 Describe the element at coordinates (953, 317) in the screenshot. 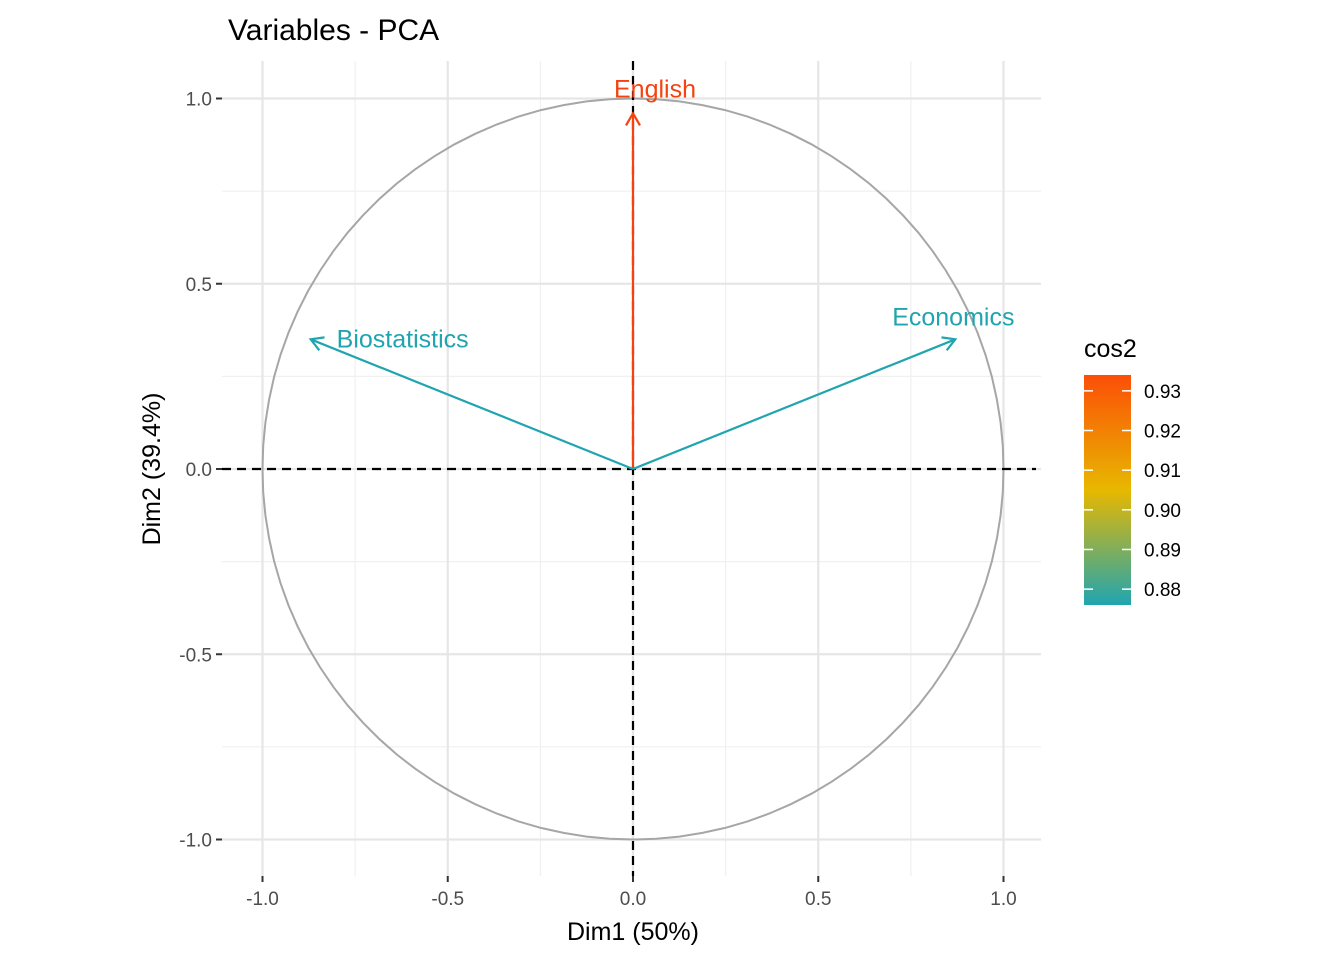

I see `variable-label-economics: Economics` at that location.